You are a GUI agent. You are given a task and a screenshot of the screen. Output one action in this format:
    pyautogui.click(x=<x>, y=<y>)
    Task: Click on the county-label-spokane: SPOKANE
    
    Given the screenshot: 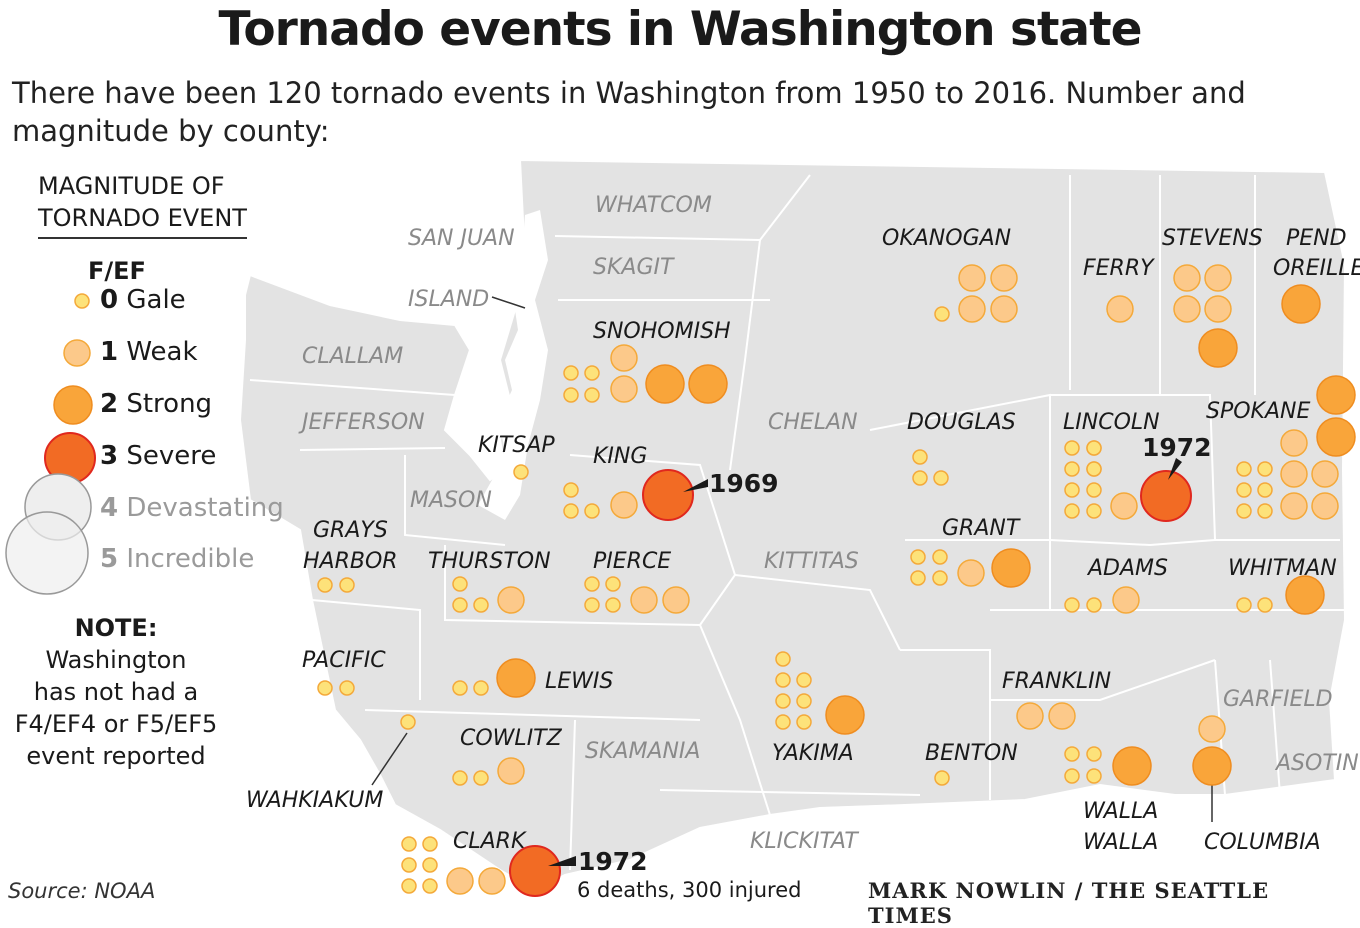 What is the action you would take?
    pyautogui.click(x=1258, y=411)
    